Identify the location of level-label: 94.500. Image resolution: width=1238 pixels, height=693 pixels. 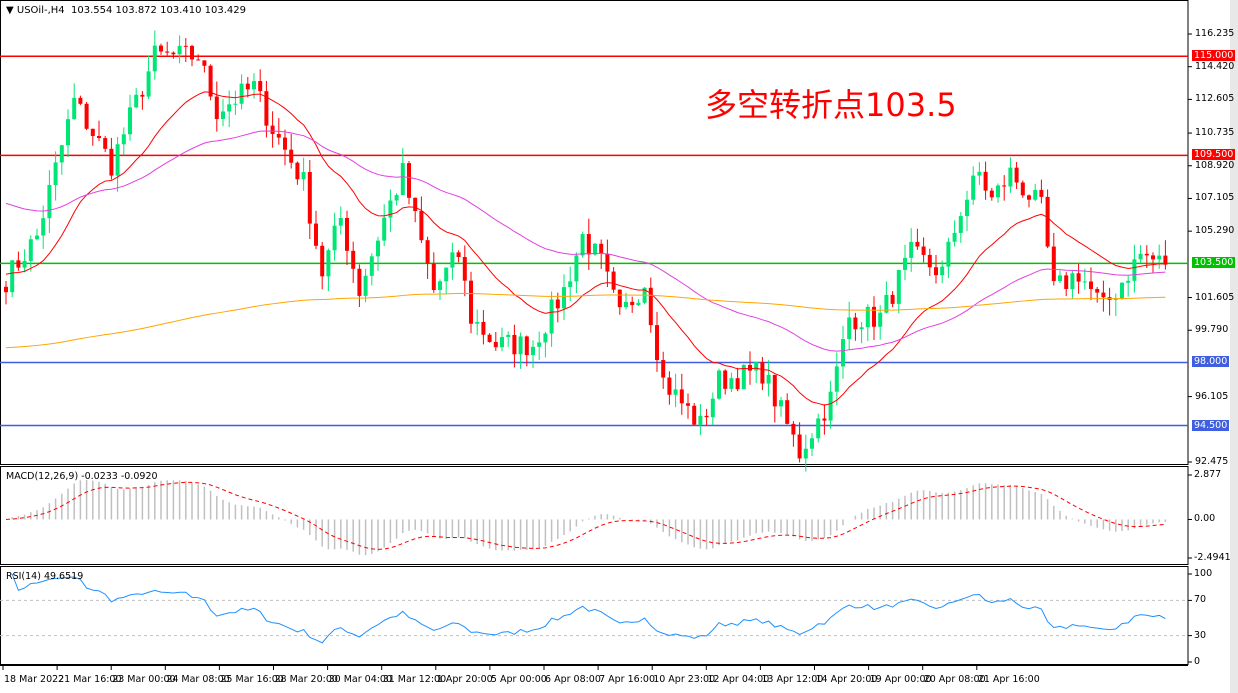
(1211, 425).